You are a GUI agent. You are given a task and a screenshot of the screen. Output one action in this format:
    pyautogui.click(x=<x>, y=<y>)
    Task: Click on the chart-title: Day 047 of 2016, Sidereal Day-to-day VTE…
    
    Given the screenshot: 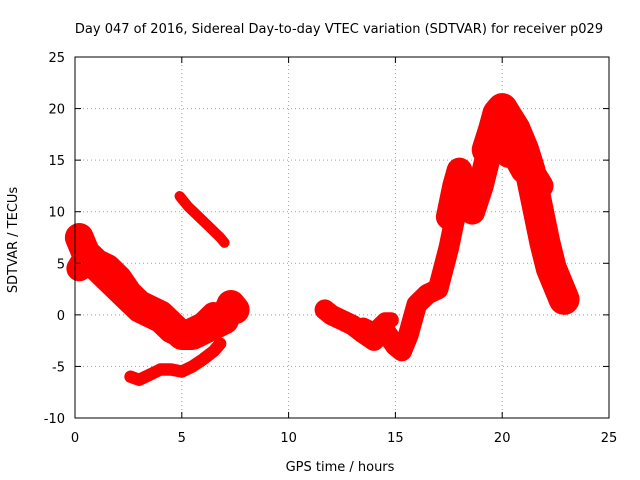 What is the action you would take?
    pyautogui.click(x=339, y=29)
    